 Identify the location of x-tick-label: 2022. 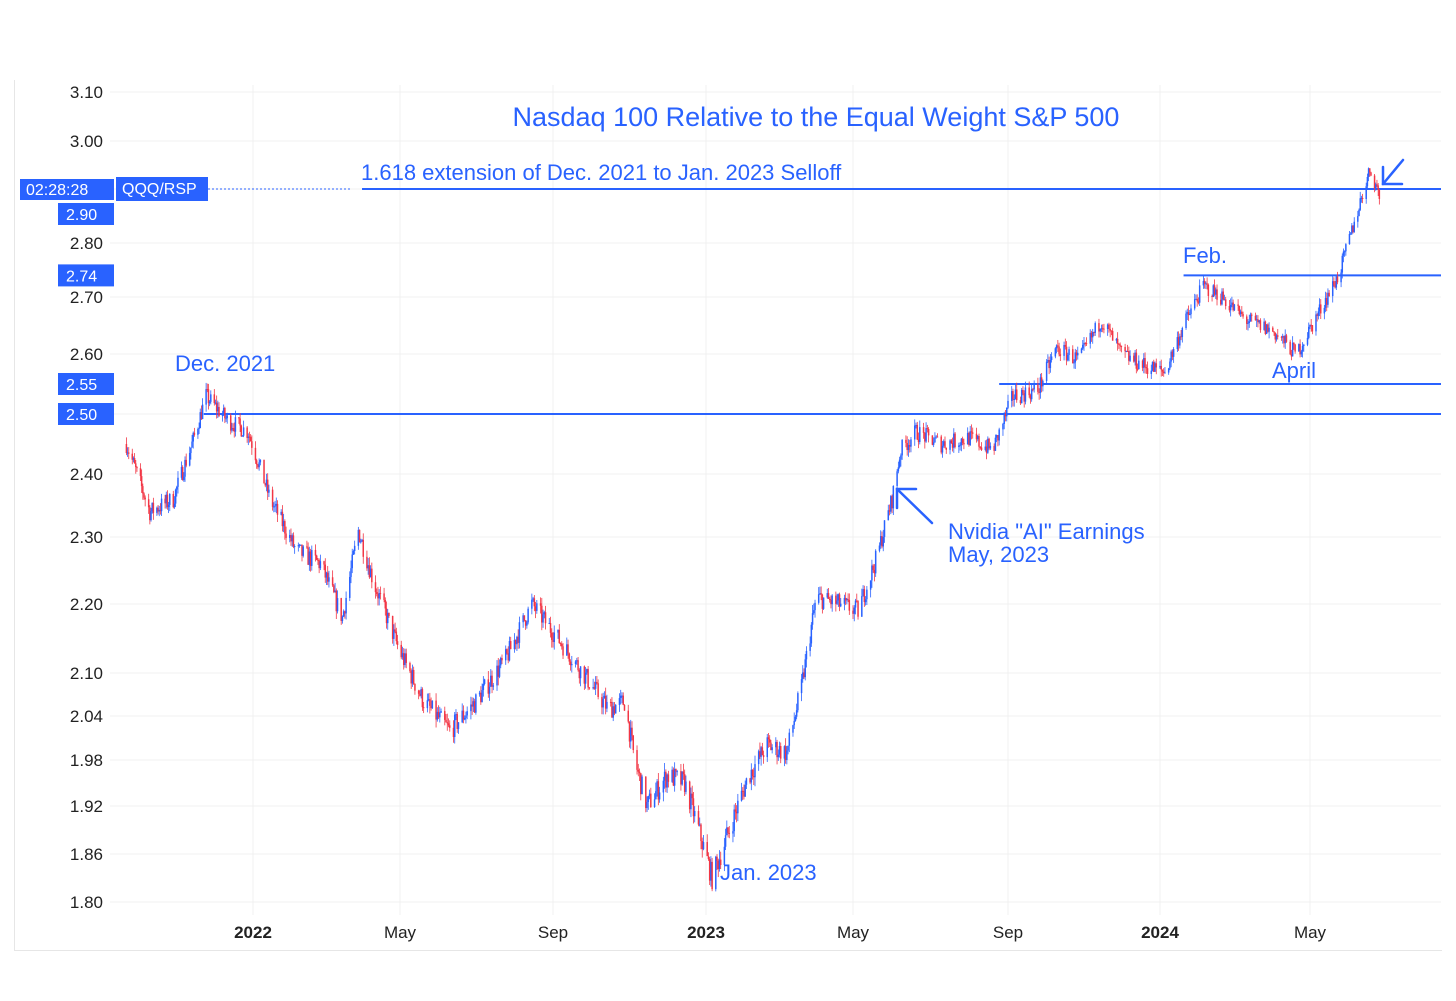
(253, 932).